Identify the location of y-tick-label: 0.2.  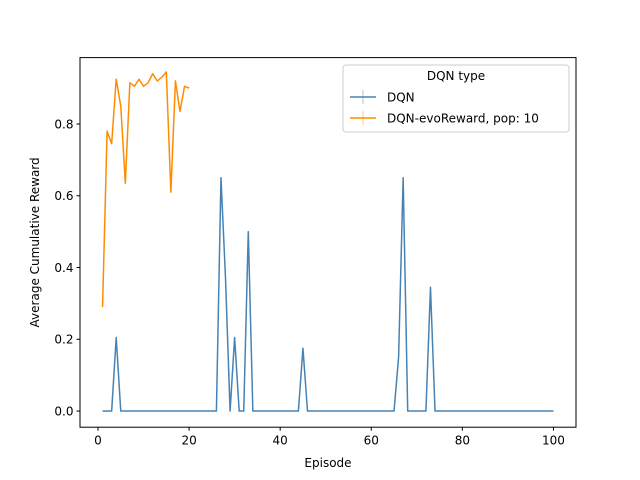
(63, 340).